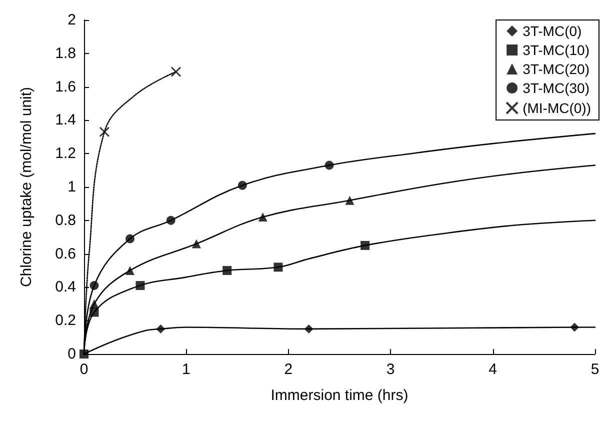  Describe the element at coordinates (65, 120) in the screenshot. I see `y-tick-label: 1.4` at that location.